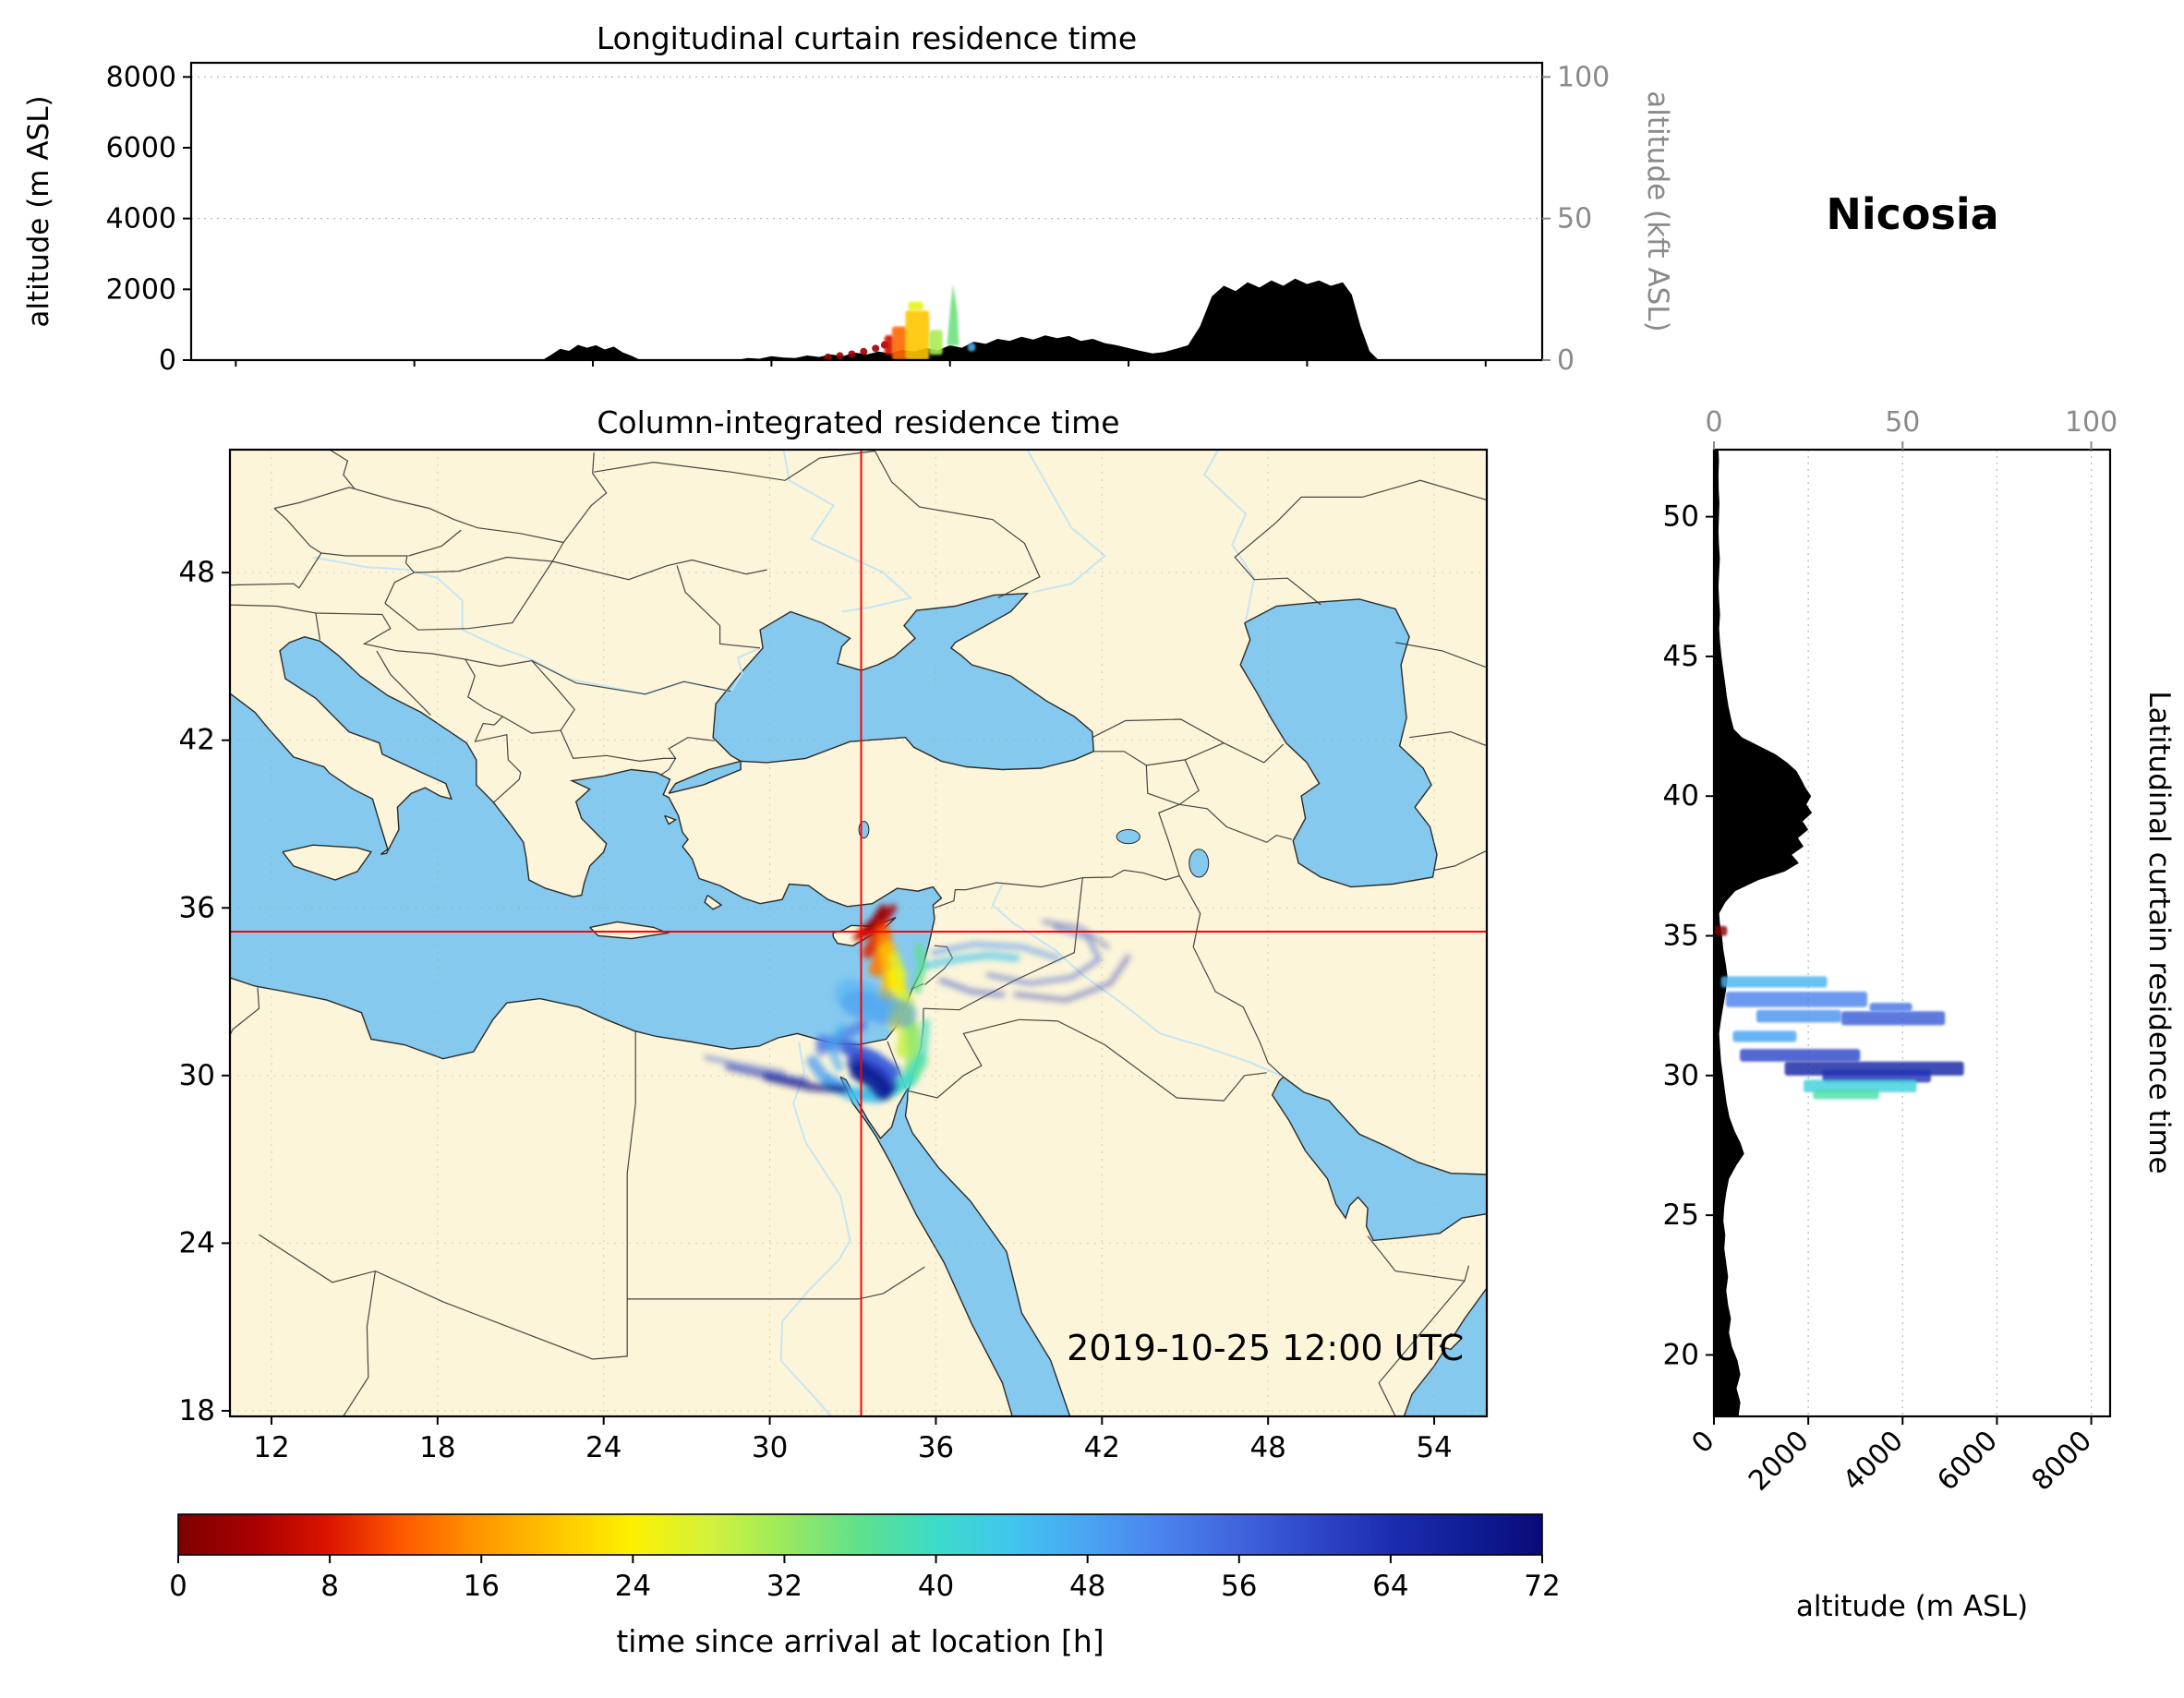  Describe the element at coordinates (329, 1586) in the screenshot. I see `colorbar-tick-label: 8` at that location.